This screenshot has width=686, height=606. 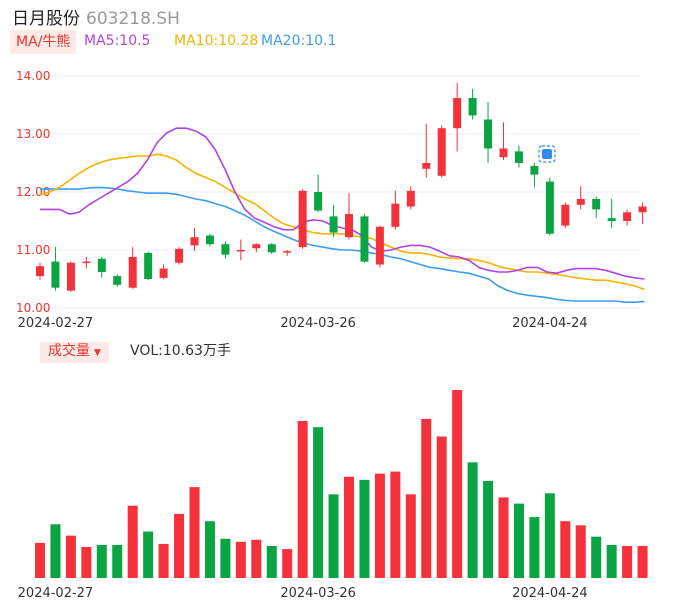 What do you see at coordinates (547, 154) in the screenshot?
I see `news-marker-icon` at bounding box center [547, 154].